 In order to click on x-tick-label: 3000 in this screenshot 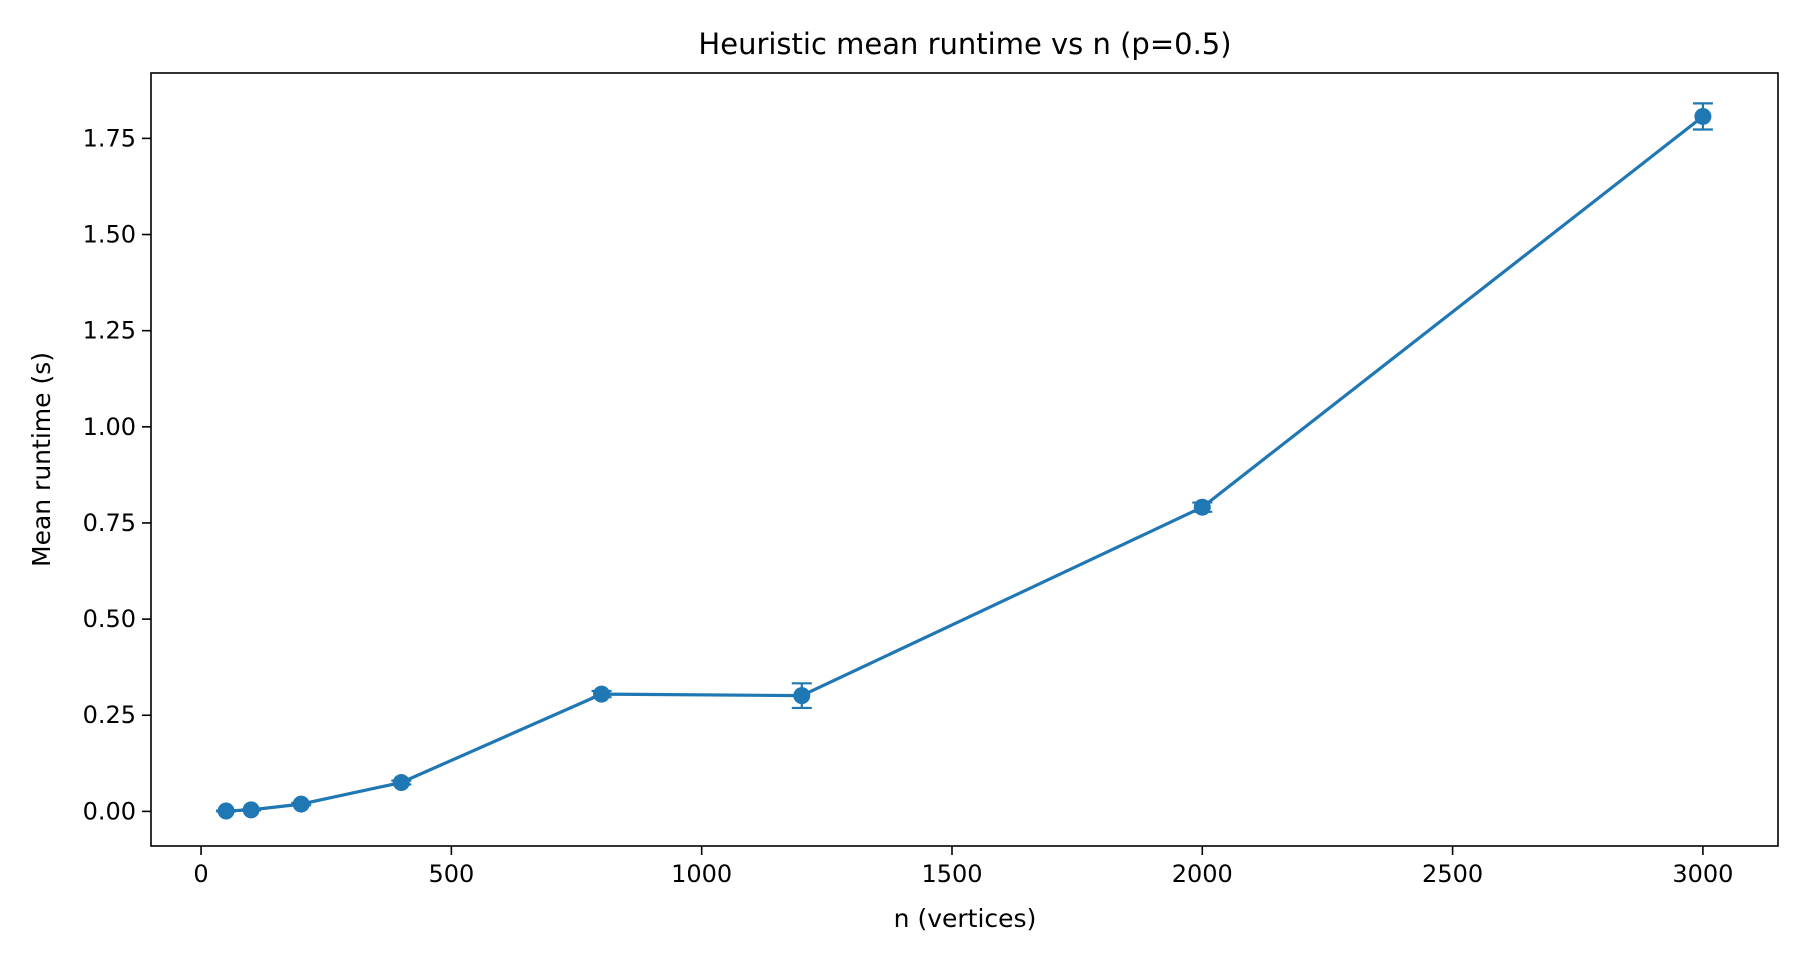, I will do `click(1702, 874)`.